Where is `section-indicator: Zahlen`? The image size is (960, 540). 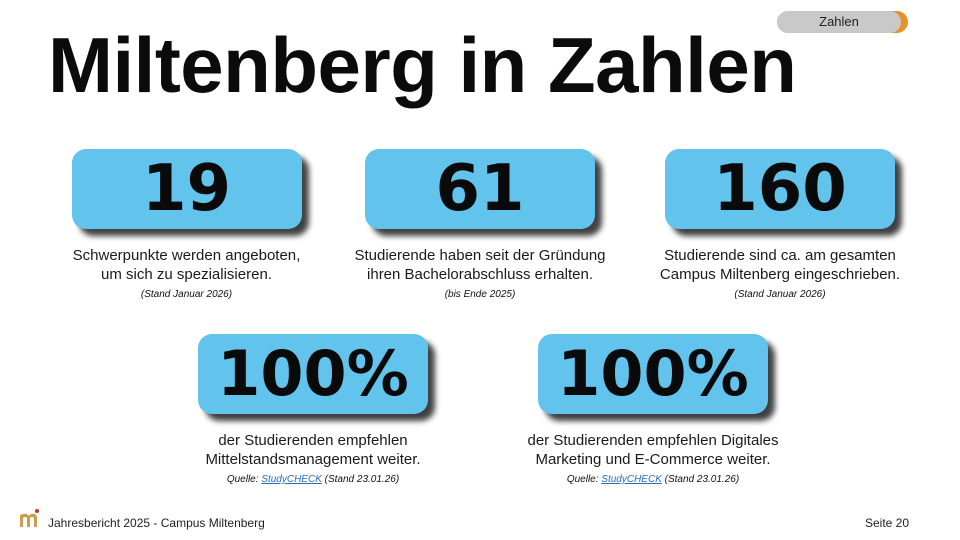 section-indicator: Zahlen is located at coordinates (842, 22).